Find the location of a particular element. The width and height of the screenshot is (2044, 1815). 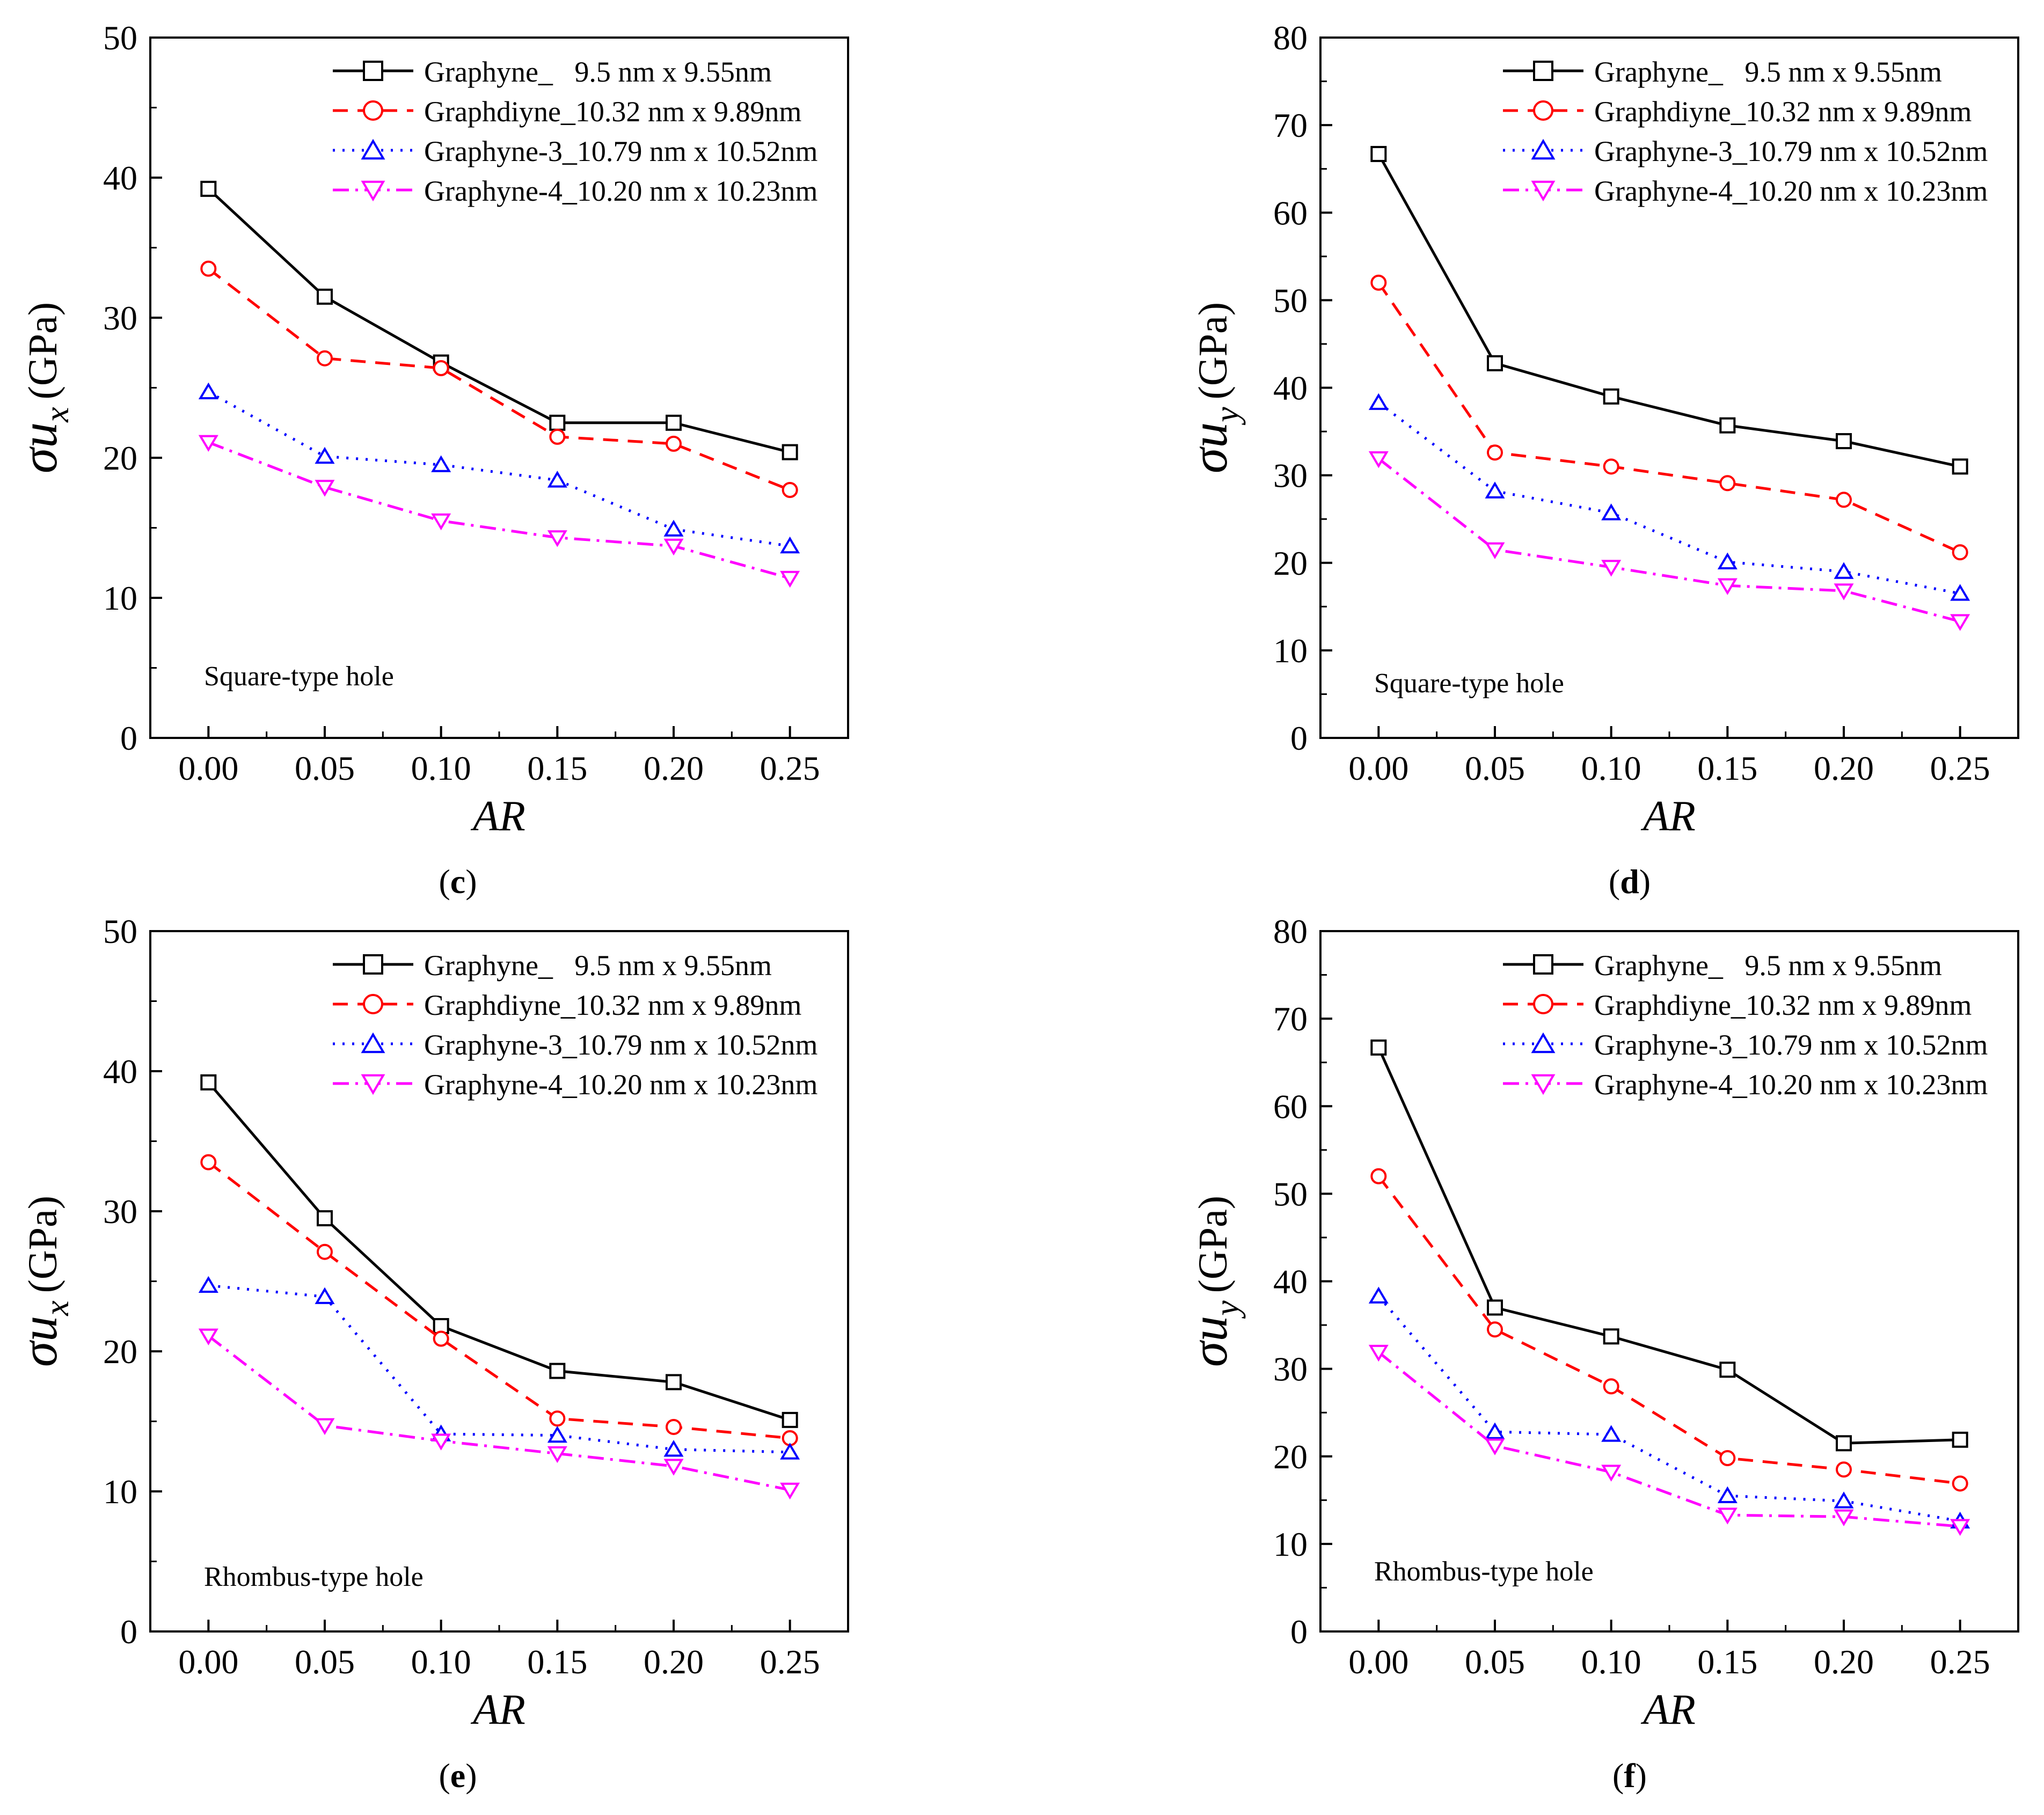

x-tick-label: 0.15 is located at coordinates (1727, 768).